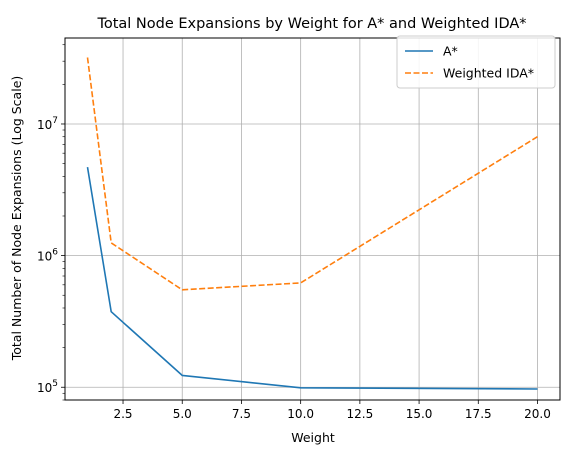  What do you see at coordinates (360, 414) in the screenshot?
I see `x-tick-label: 12.5` at bounding box center [360, 414].